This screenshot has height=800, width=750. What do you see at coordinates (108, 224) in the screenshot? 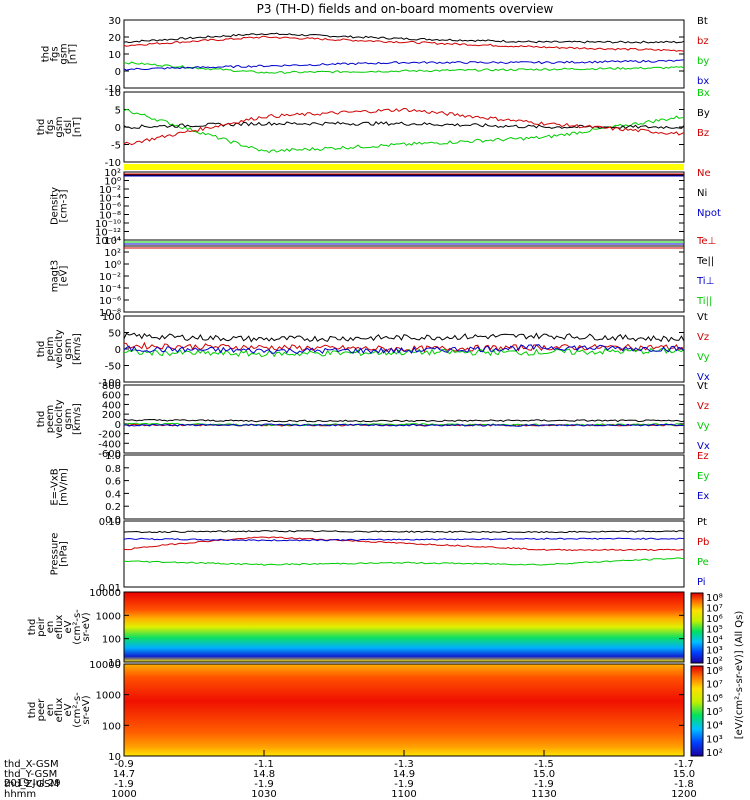
I see `y-tick-label: 10⁻¹⁰` at bounding box center [108, 224].